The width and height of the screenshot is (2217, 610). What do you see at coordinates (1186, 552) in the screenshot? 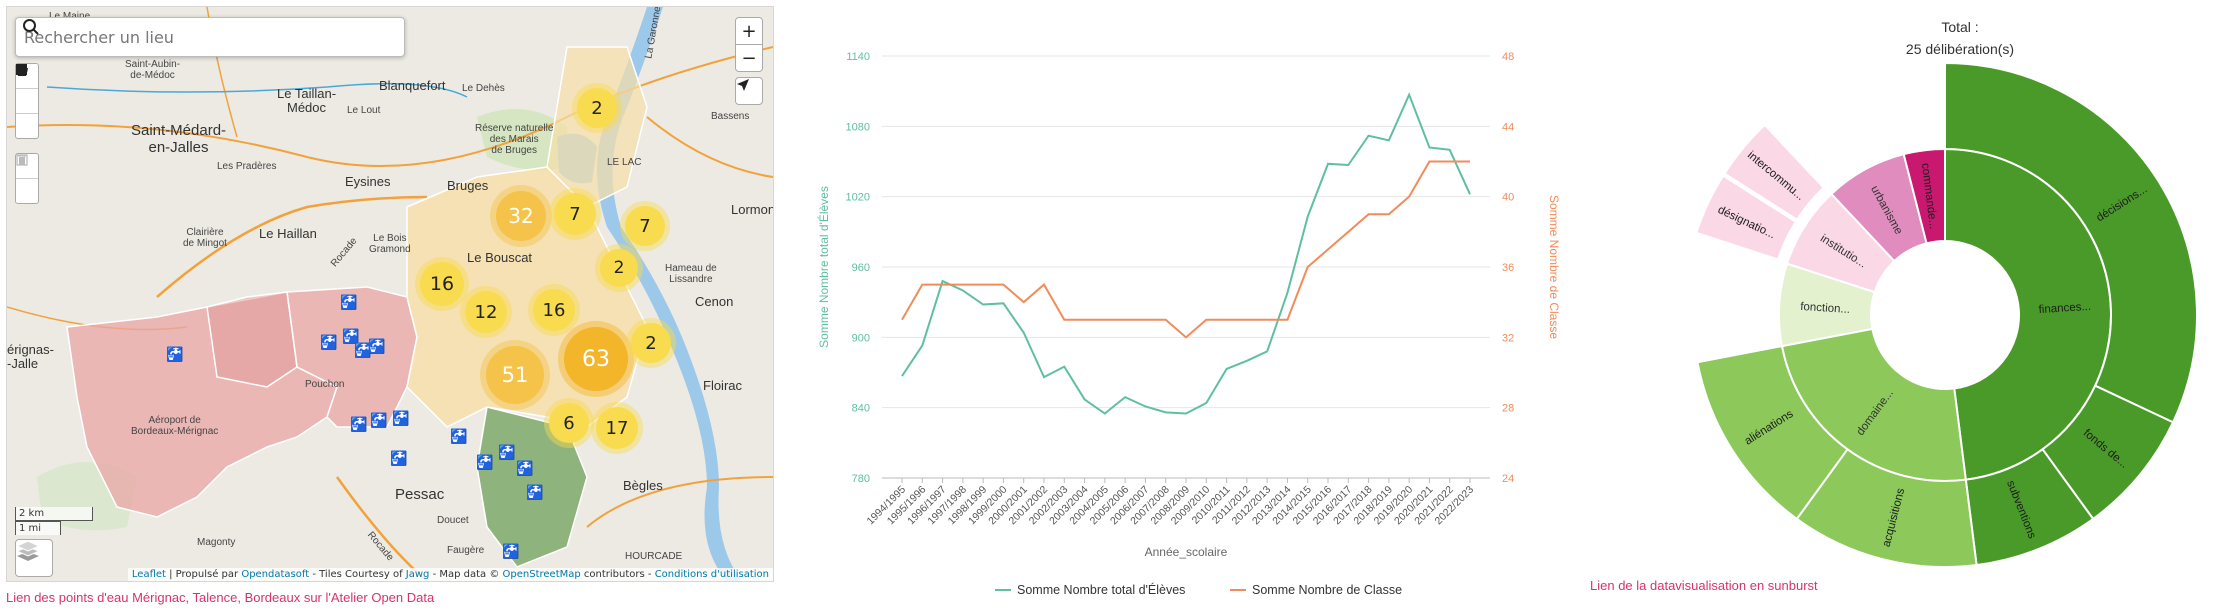
I see `x-axis-title: Année_scolaire` at bounding box center [1186, 552].